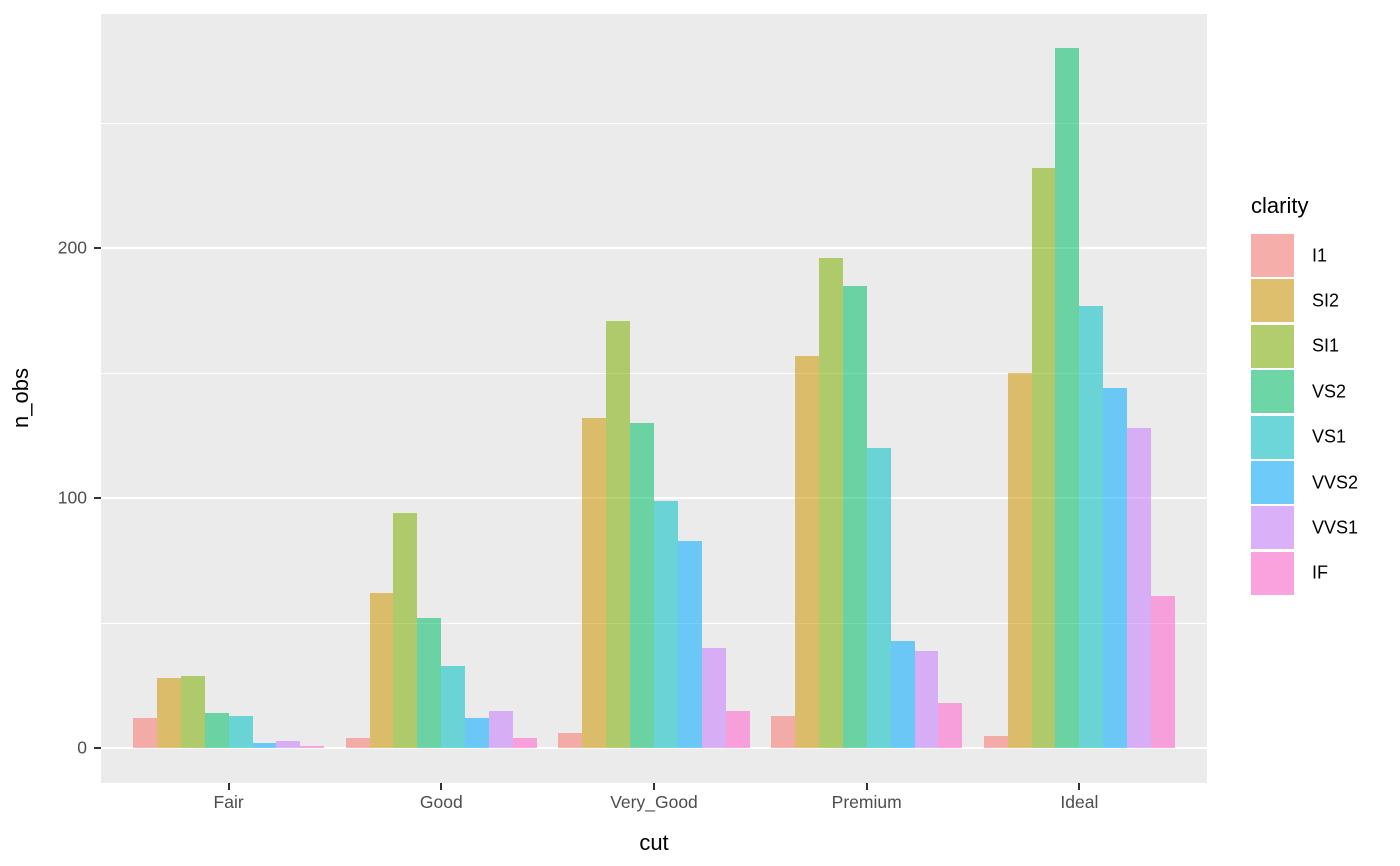  What do you see at coordinates (240, 732) in the screenshot?
I see `bar-Fair-VS1` at bounding box center [240, 732].